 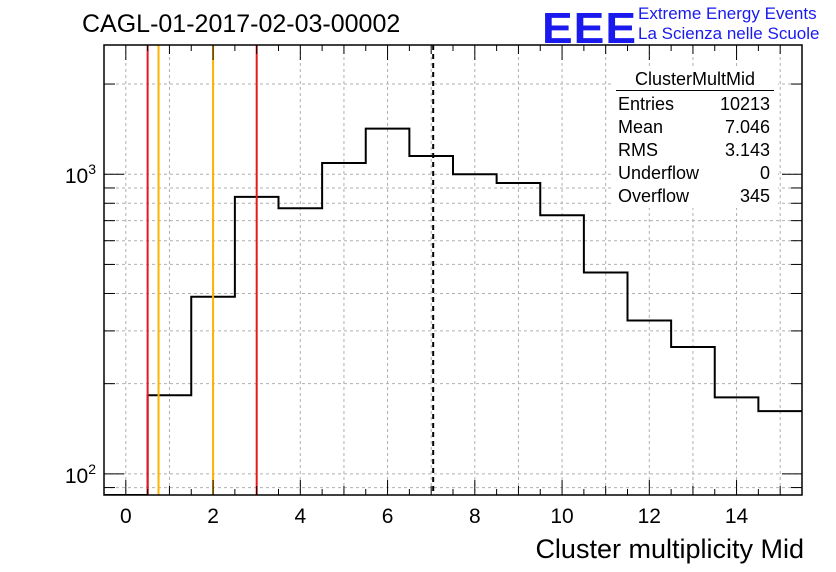 I want to click on y-tick-label: 10³, so click(x=80, y=174).